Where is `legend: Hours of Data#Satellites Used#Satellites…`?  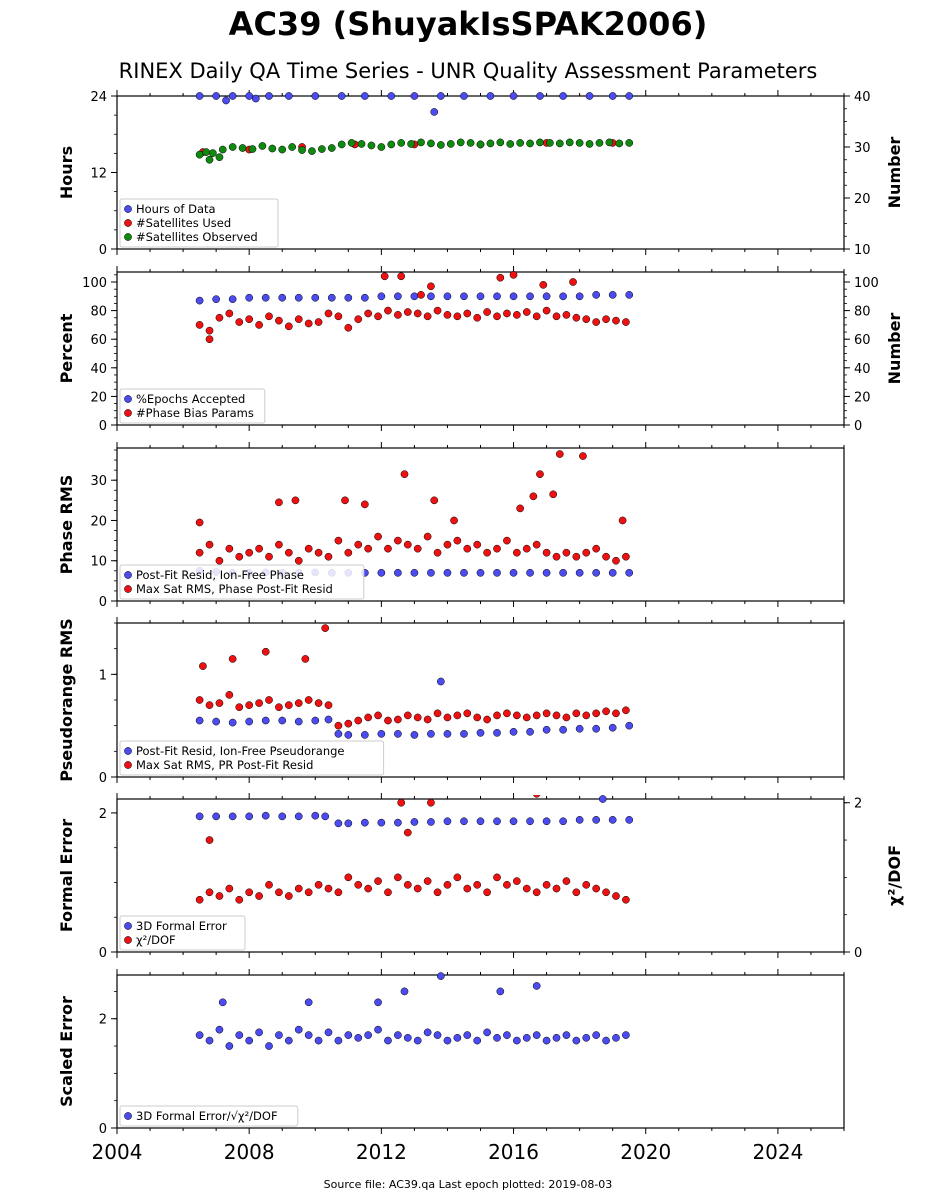
legend: Hours of Data#Satellites Used#Satellites… is located at coordinates (199, 223).